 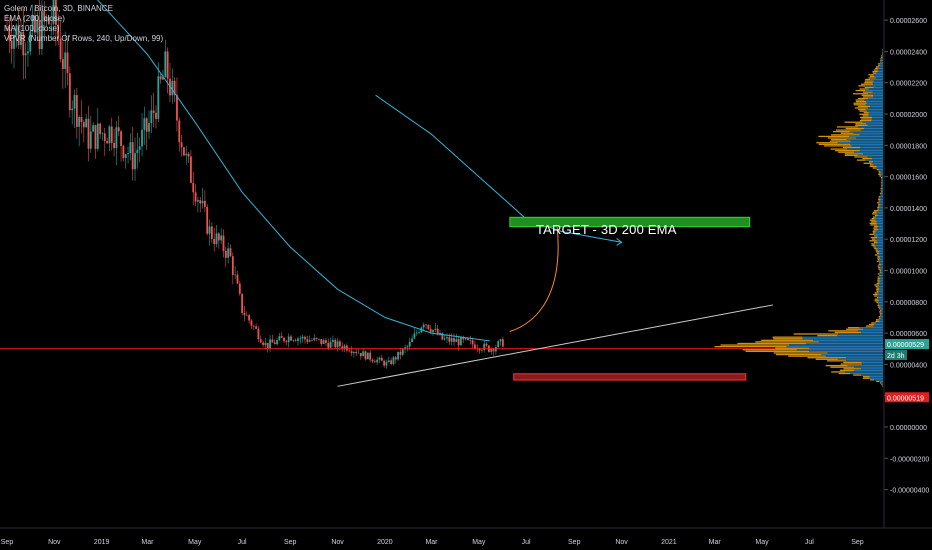 I want to click on target-zone-box, so click(x=630, y=222).